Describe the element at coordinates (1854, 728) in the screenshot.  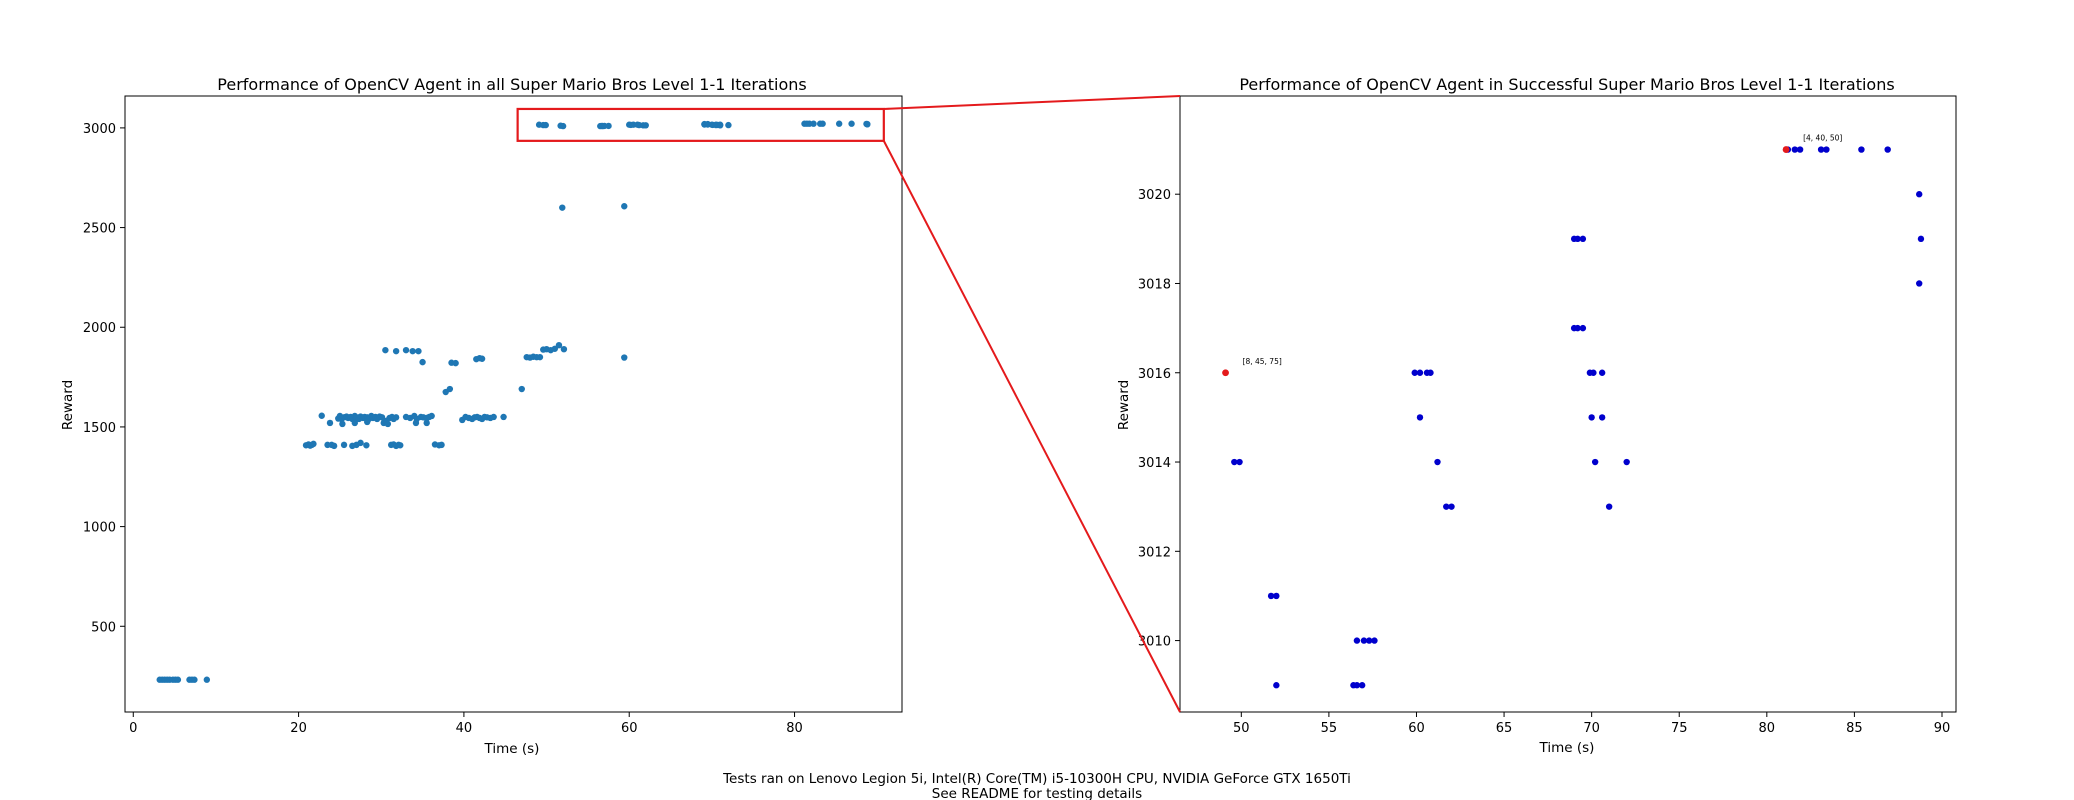
I see `right-x-tick-label: 85` at that location.